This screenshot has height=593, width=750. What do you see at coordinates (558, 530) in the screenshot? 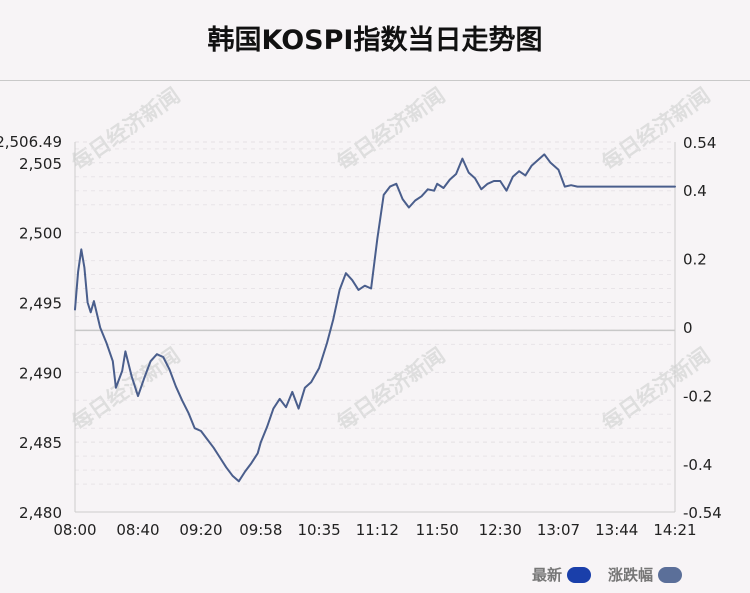
I see `x-tick-label: 13:07` at bounding box center [558, 530].